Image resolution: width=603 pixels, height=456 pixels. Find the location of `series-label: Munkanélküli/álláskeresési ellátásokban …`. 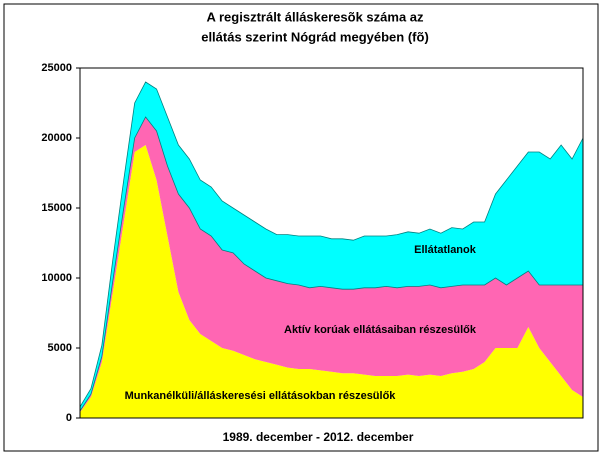

series-label: Munkanélküli/álláskeresési ellátásokban … is located at coordinates (261, 396).